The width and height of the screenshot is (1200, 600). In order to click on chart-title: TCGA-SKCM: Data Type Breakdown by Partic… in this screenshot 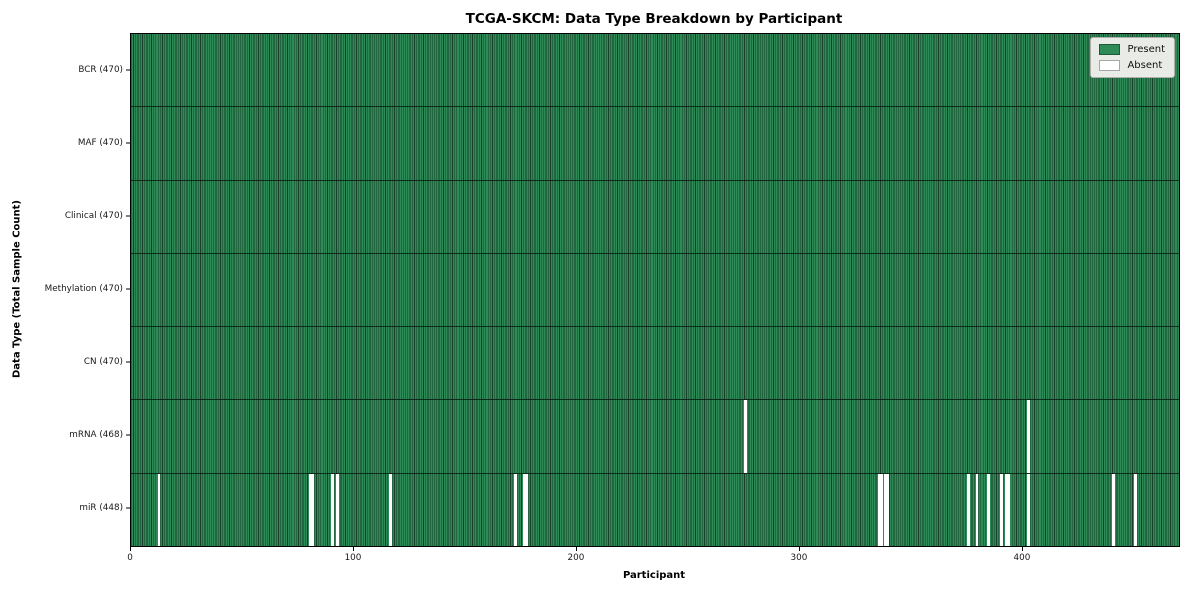, I will do `click(654, 19)`.